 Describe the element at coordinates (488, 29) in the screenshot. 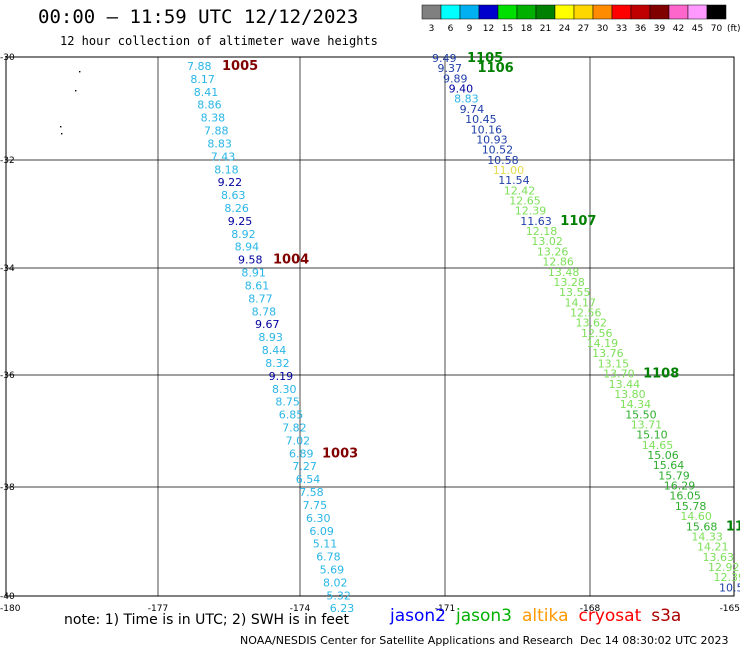

I see `legend-label: 12` at that location.